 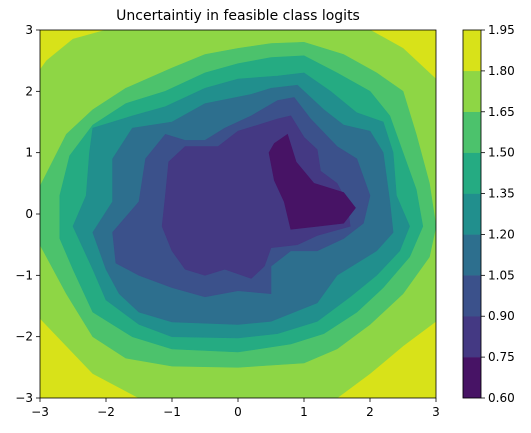 What do you see at coordinates (501, 112) in the screenshot?
I see `colorbar-tick-label: 1.65` at bounding box center [501, 112].